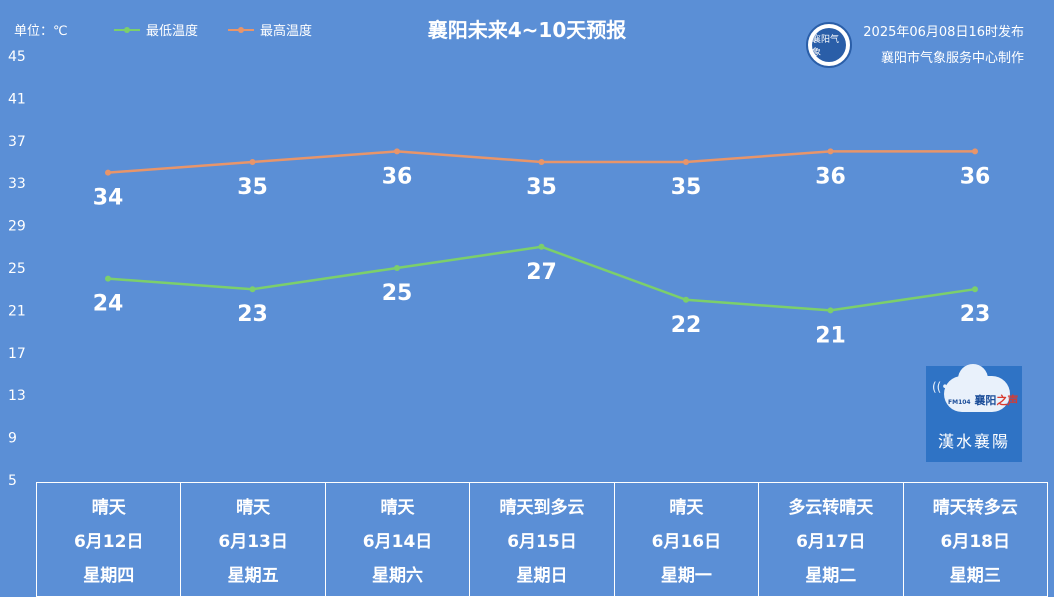  What do you see at coordinates (253, 575) in the screenshot?
I see `weekday-text: 星期五` at bounding box center [253, 575].